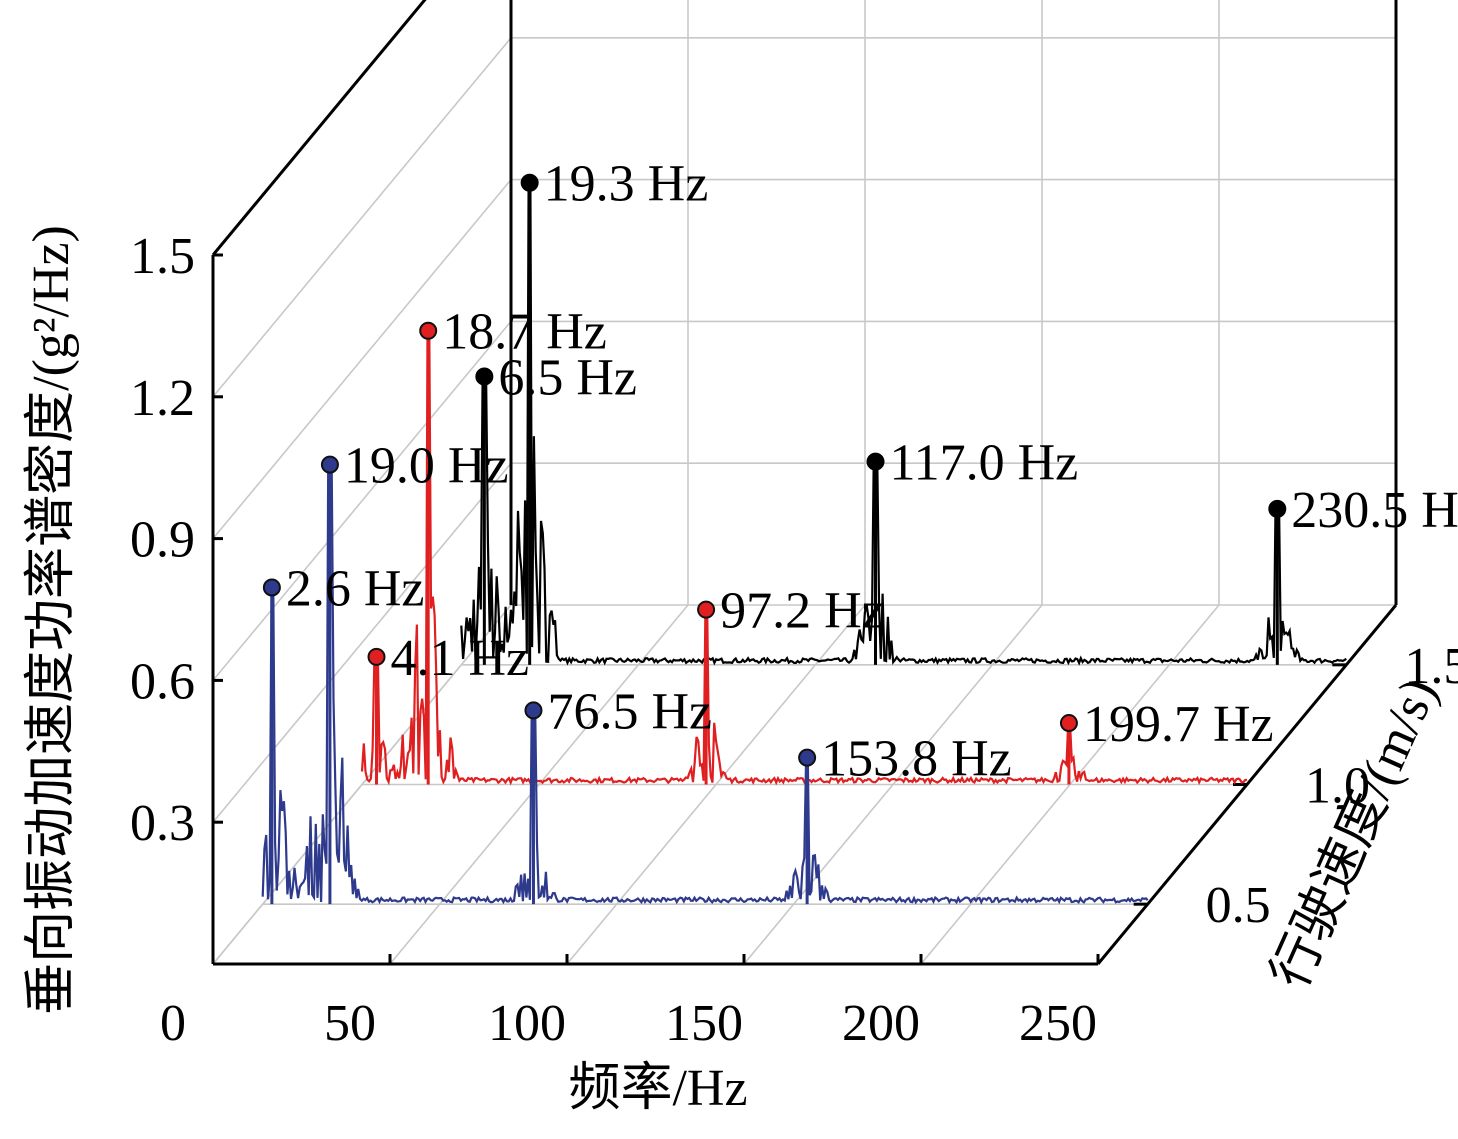 The height and width of the screenshot is (1139, 1458). I want to click on y-tick-label: 1.5, so click(162, 256).